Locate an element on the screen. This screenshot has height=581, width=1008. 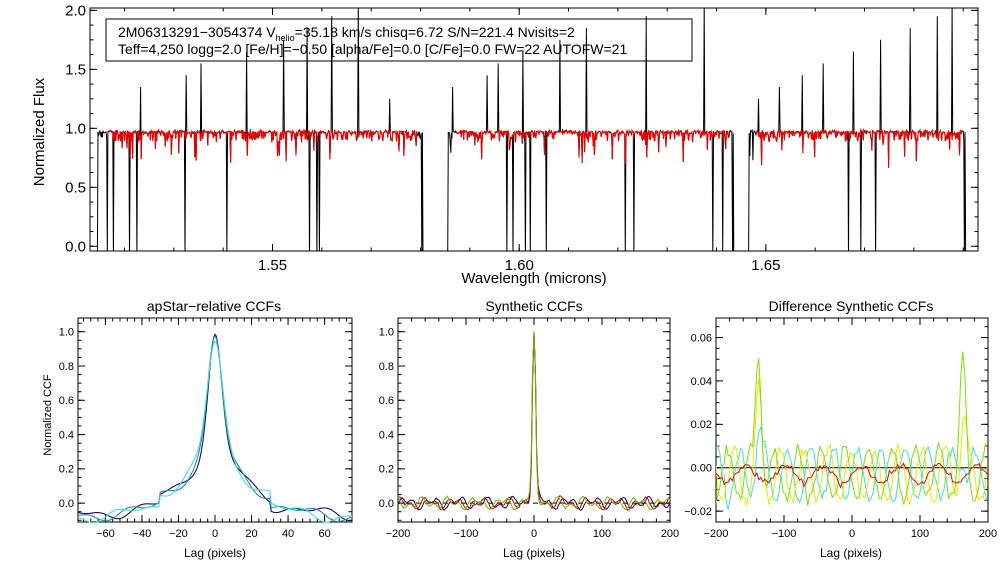
apstar-ccf-xtick-label: 0 is located at coordinates (215, 534).